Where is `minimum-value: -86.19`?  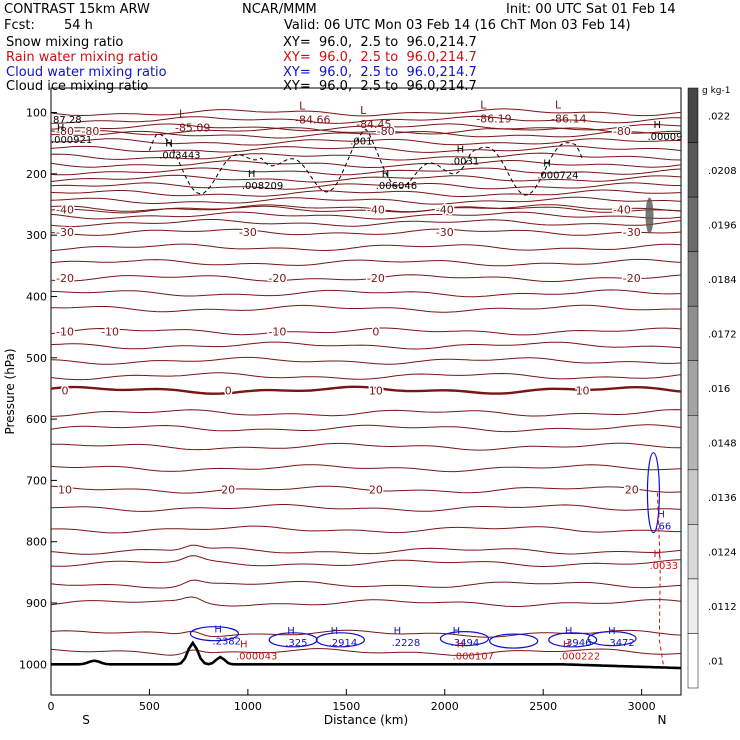 minimum-value: -86.19 is located at coordinates (493, 118).